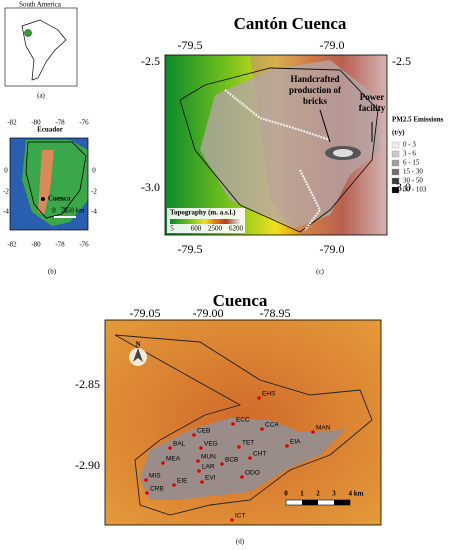 This screenshot has width=468, height=550. Describe the element at coordinates (290, 23) in the screenshot. I see `panel-title: Cantón Cuenca` at that location.